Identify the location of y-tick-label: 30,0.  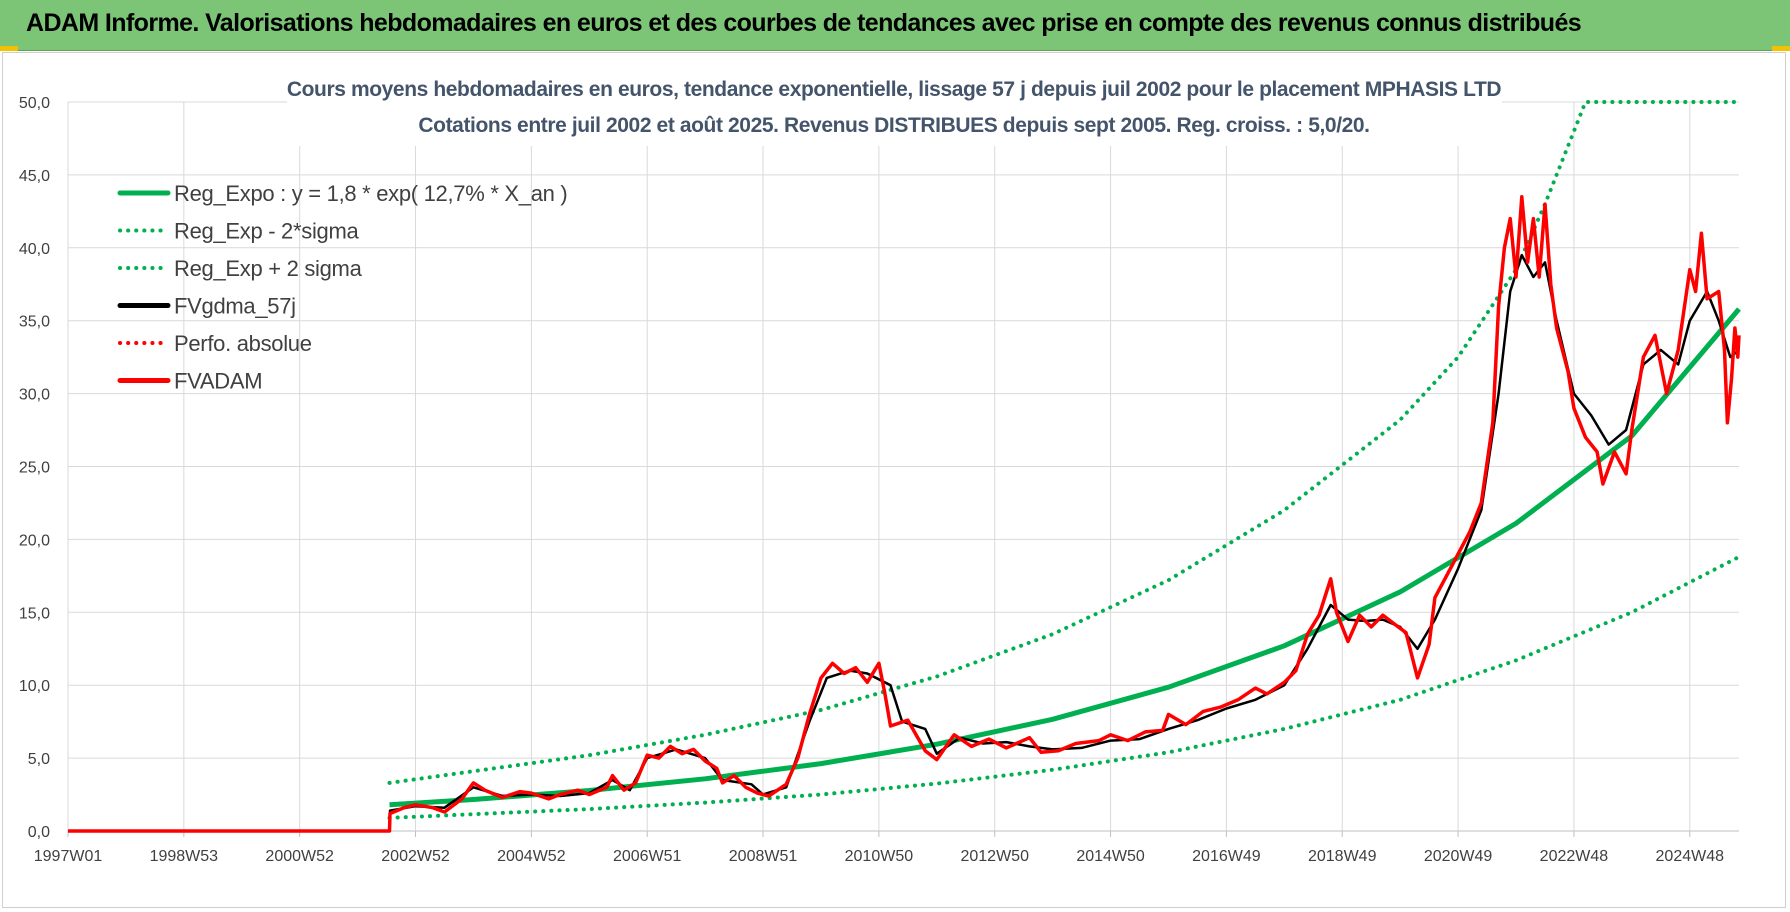
(34, 395).